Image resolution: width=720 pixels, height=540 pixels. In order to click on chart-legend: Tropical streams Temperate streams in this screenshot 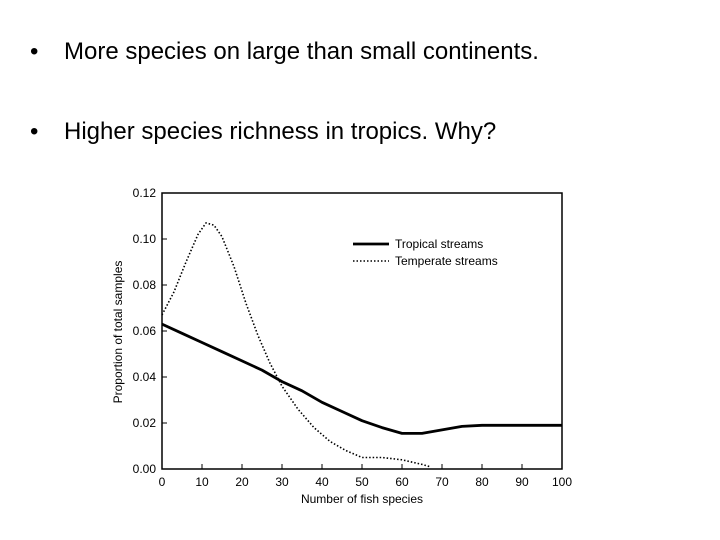, I will do `click(425, 252)`.